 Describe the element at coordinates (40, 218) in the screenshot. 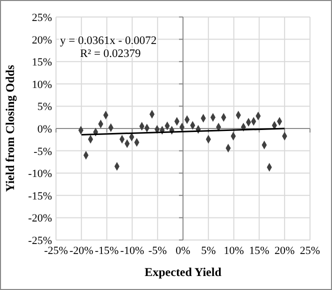

I see `y-tick-label: -20%` at that location.